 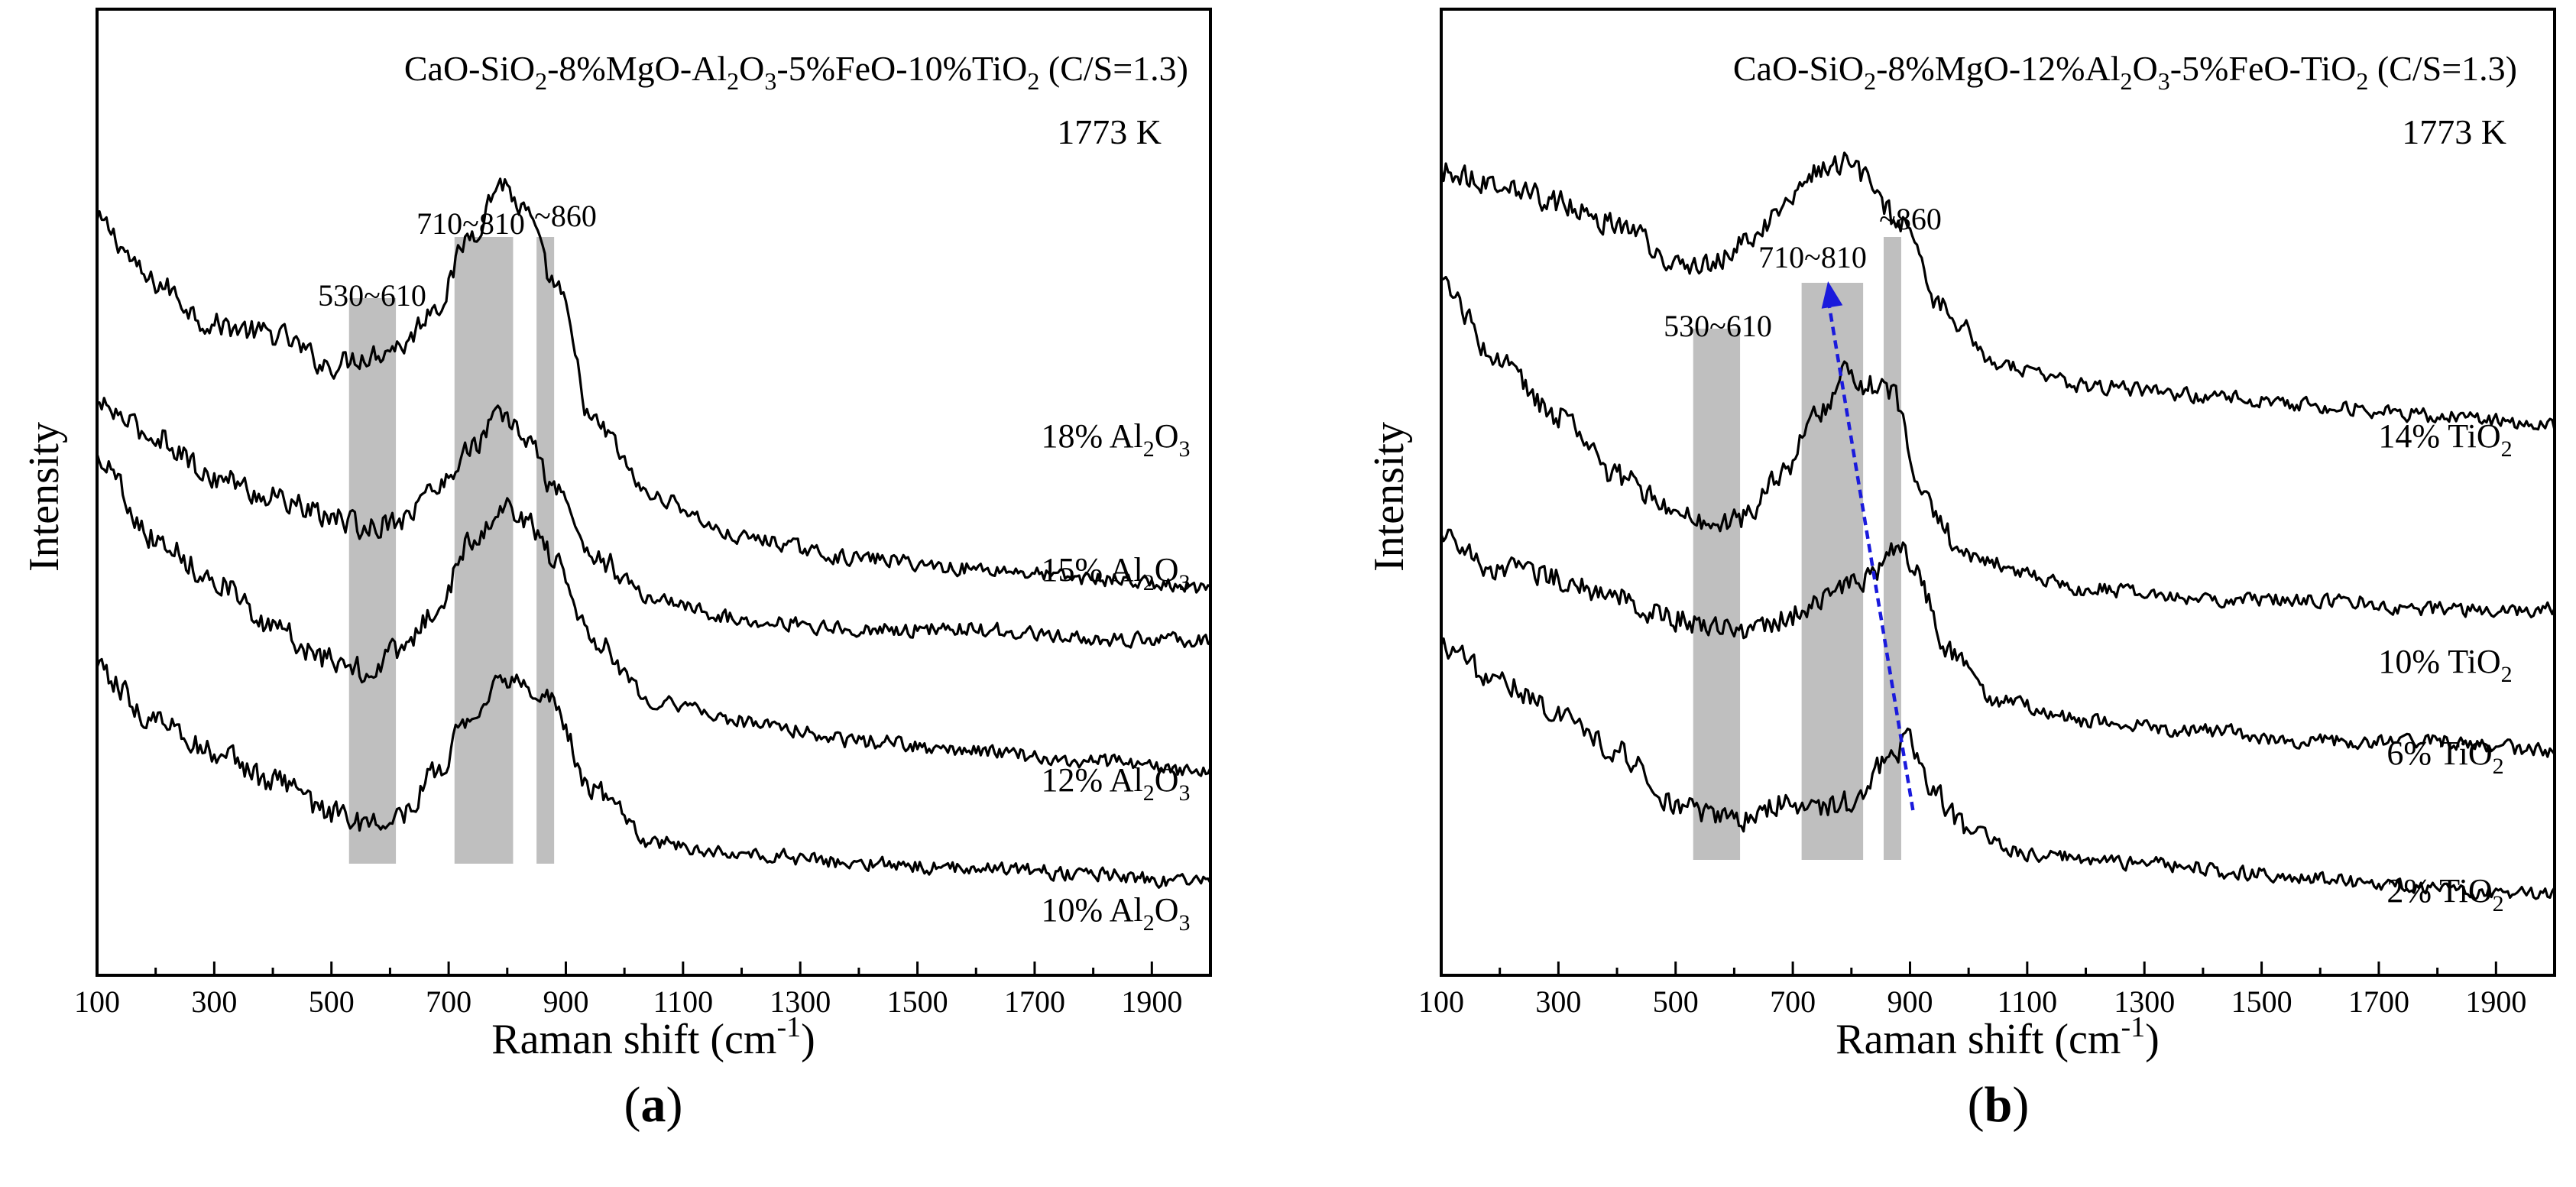 What do you see at coordinates (1998, 1105) in the screenshot?
I see `panel-b-label: (b)` at bounding box center [1998, 1105].